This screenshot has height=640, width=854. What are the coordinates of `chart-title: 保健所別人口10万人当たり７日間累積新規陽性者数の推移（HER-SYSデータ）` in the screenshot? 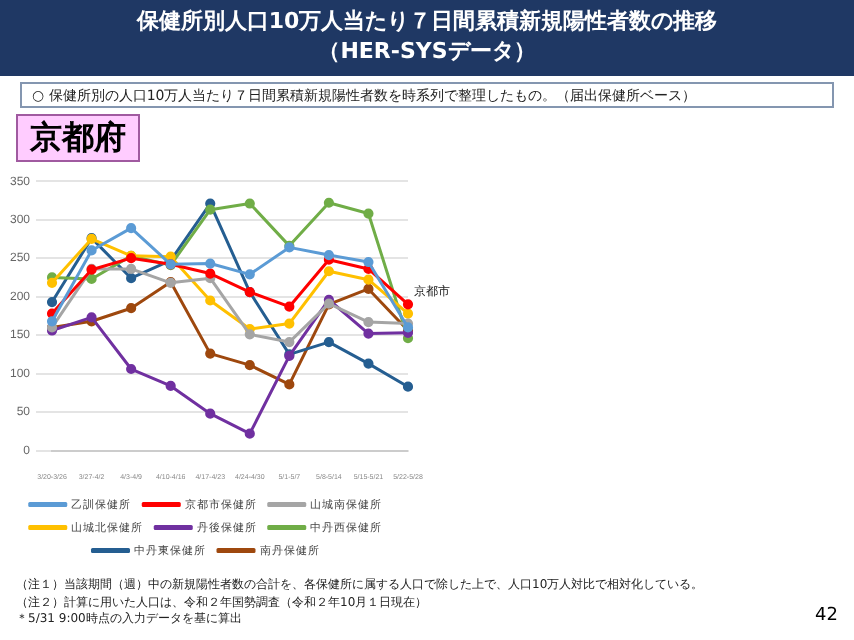 It's located at (427, 38).